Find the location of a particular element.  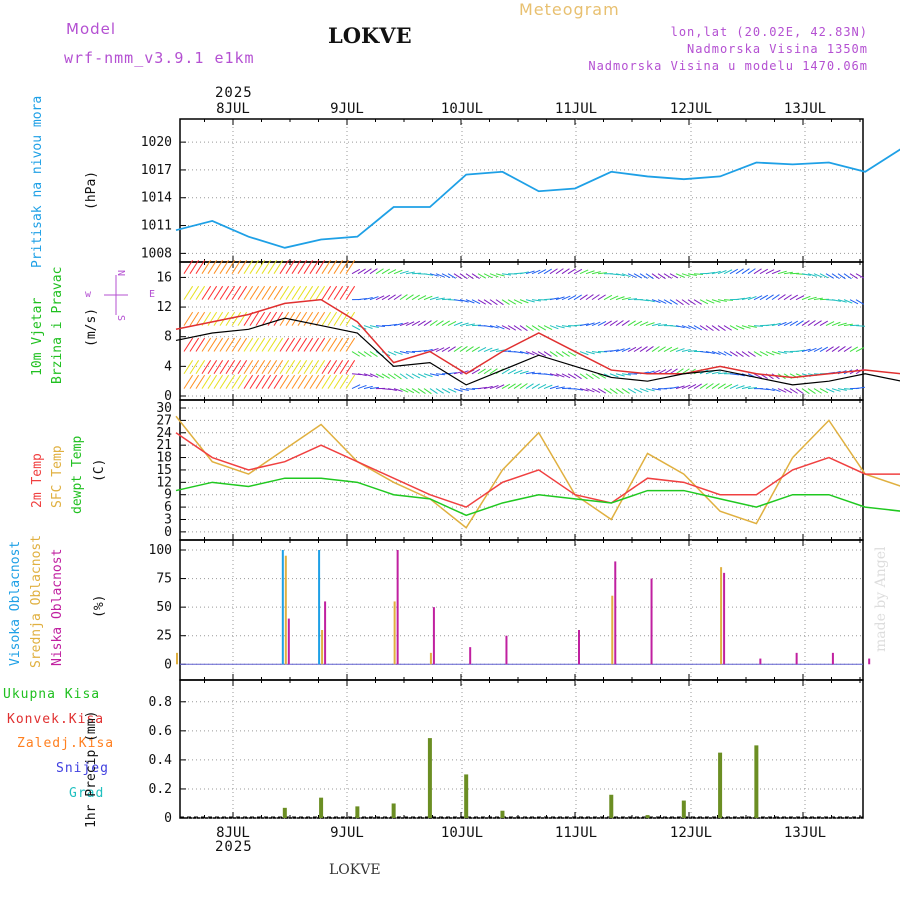

wind-ytick-label: 0 is located at coordinates (168, 396).